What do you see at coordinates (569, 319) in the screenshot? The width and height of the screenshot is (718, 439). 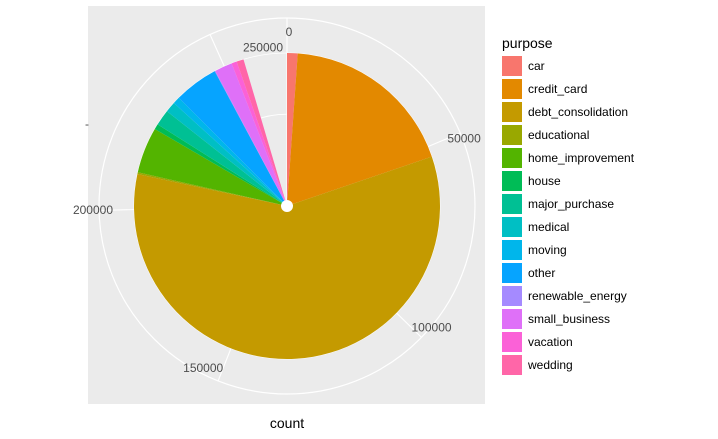 I see `legend-label: small_business` at bounding box center [569, 319].